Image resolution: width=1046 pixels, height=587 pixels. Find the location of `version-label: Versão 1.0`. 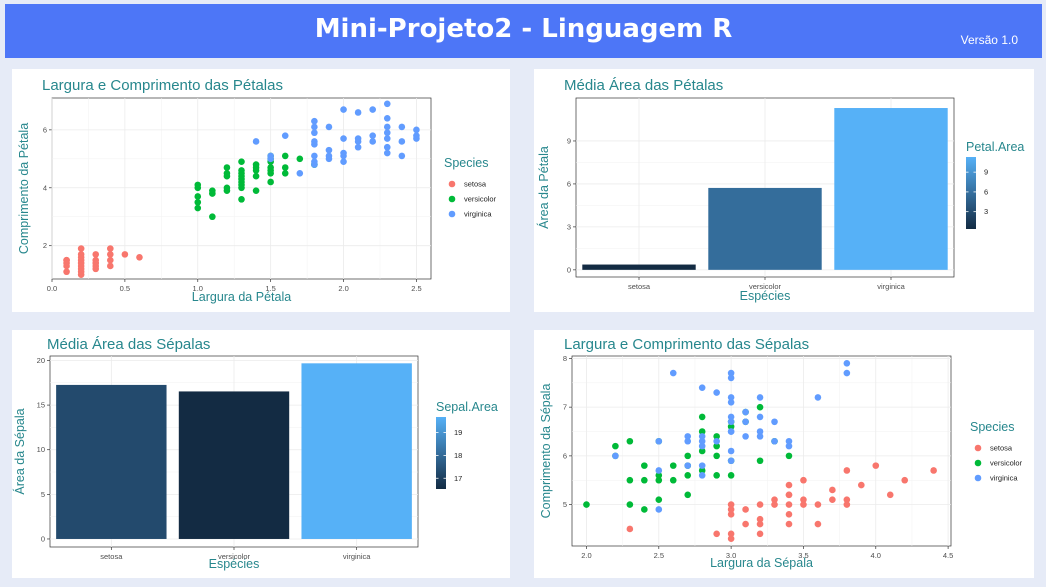

version-label: Versão 1.0 is located at coordinates (989, 40).